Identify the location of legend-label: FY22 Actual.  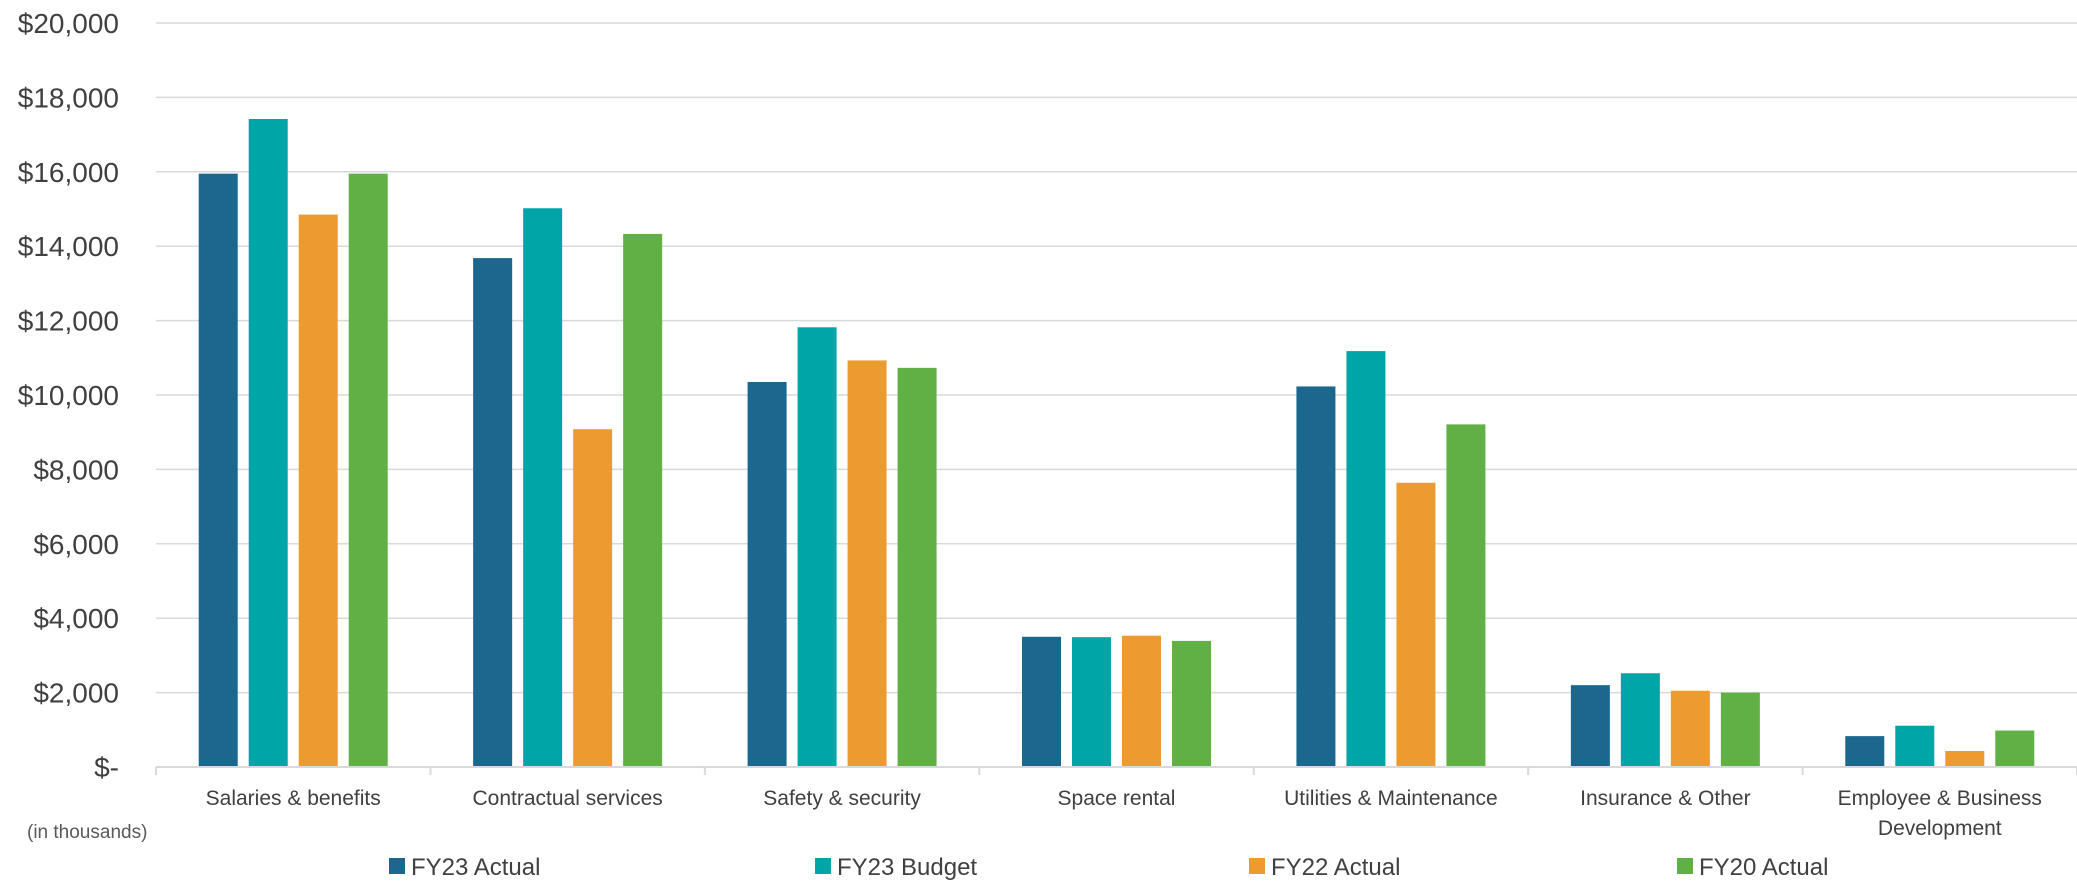
(1335, 867).